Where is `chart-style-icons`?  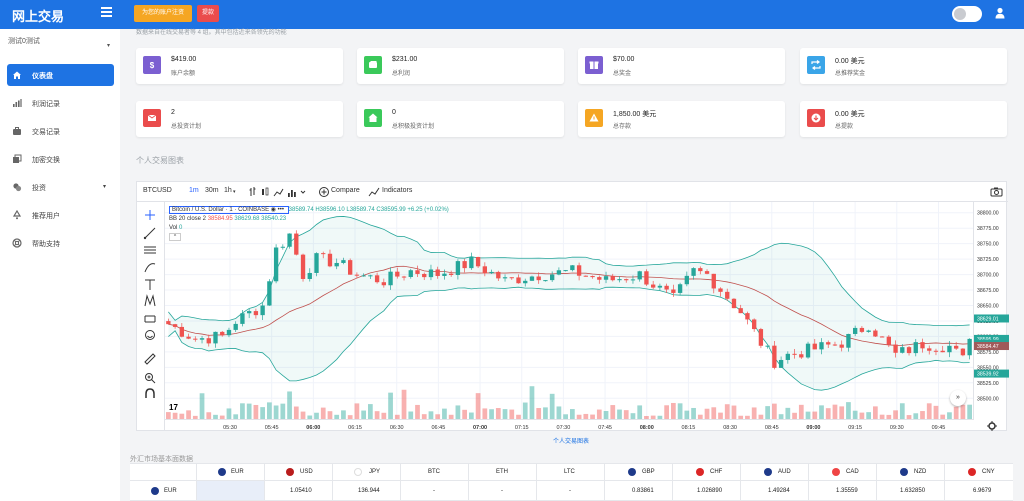
chart-style-icons is located at coordinates (277, 192).